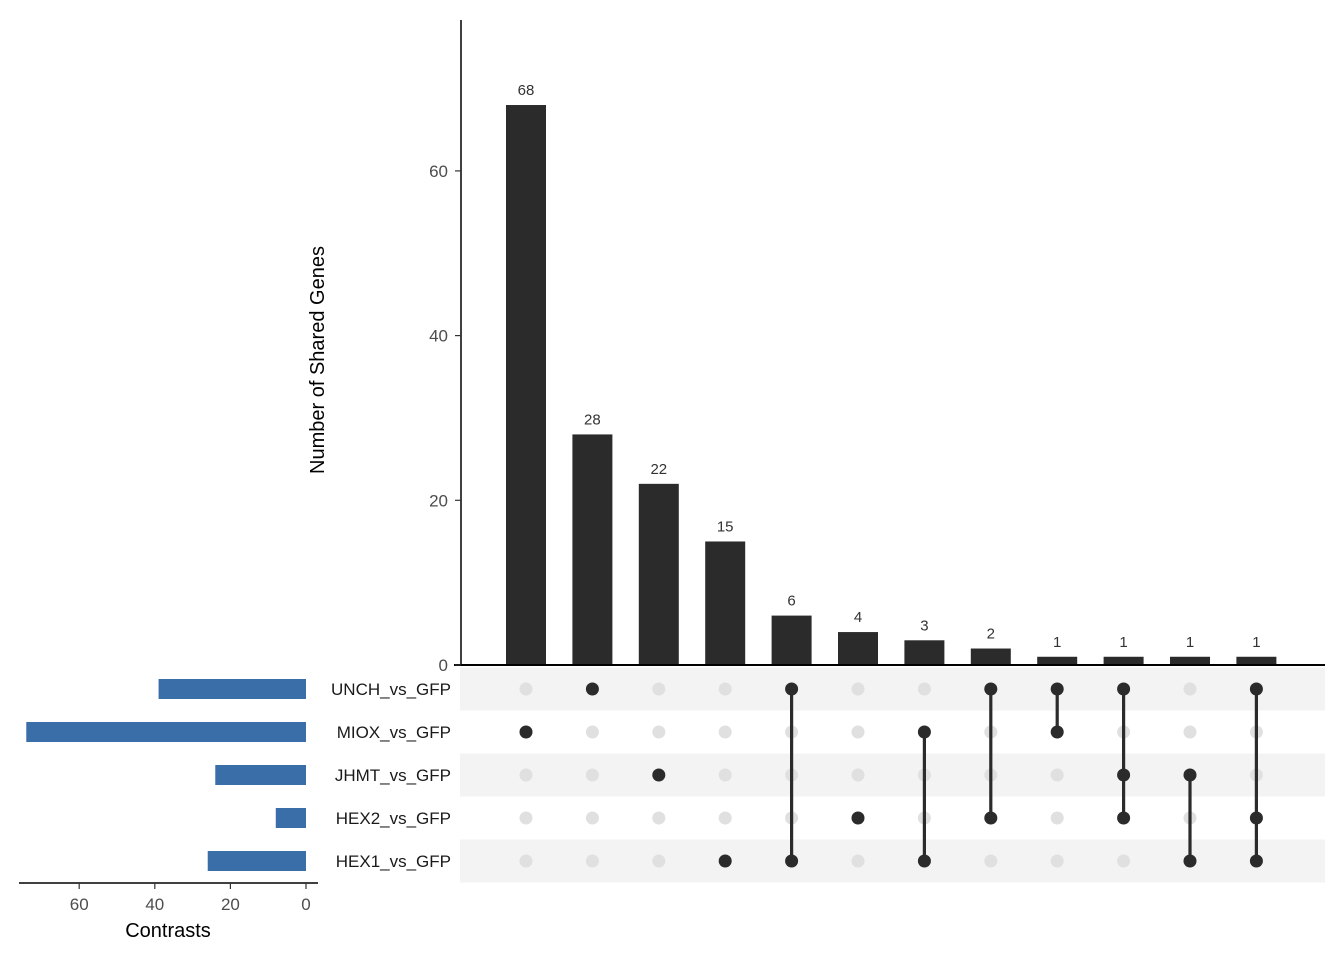 The width and height of the screenshot is (1344, 960). What do you see at coordinates (924, 625) in the screenshot?
I see `intersection-bar-label: 3` at bounding box center [924, 625].